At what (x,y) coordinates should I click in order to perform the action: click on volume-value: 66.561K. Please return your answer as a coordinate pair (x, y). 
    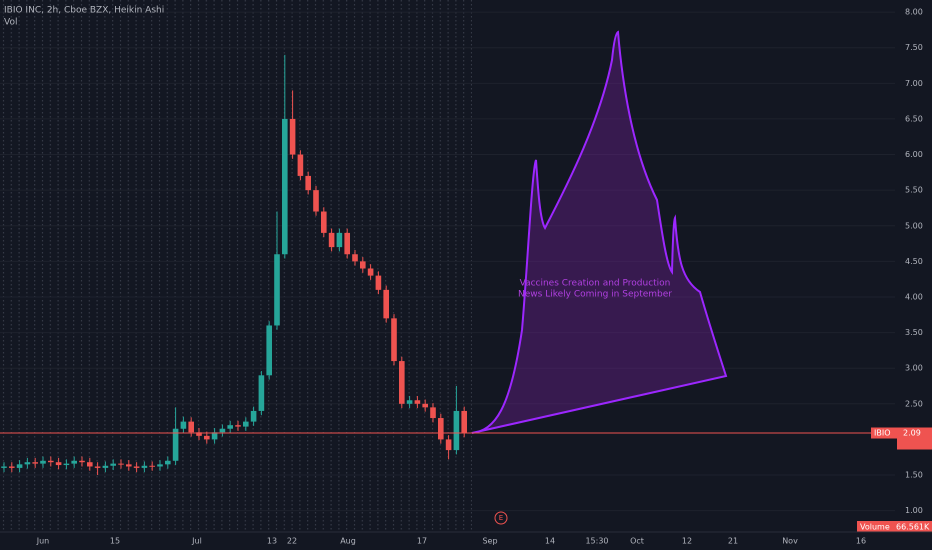
    Looking at the image, I should click on (913, 527).